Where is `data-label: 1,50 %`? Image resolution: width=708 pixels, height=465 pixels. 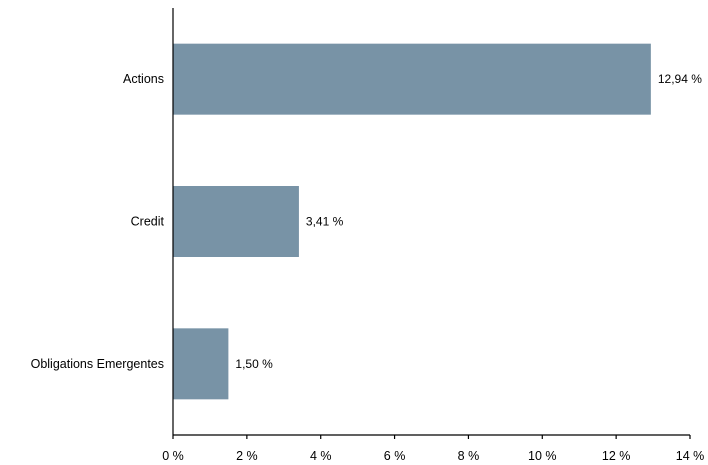 data-label: 1,50 % is located at coordinates (254, 364).